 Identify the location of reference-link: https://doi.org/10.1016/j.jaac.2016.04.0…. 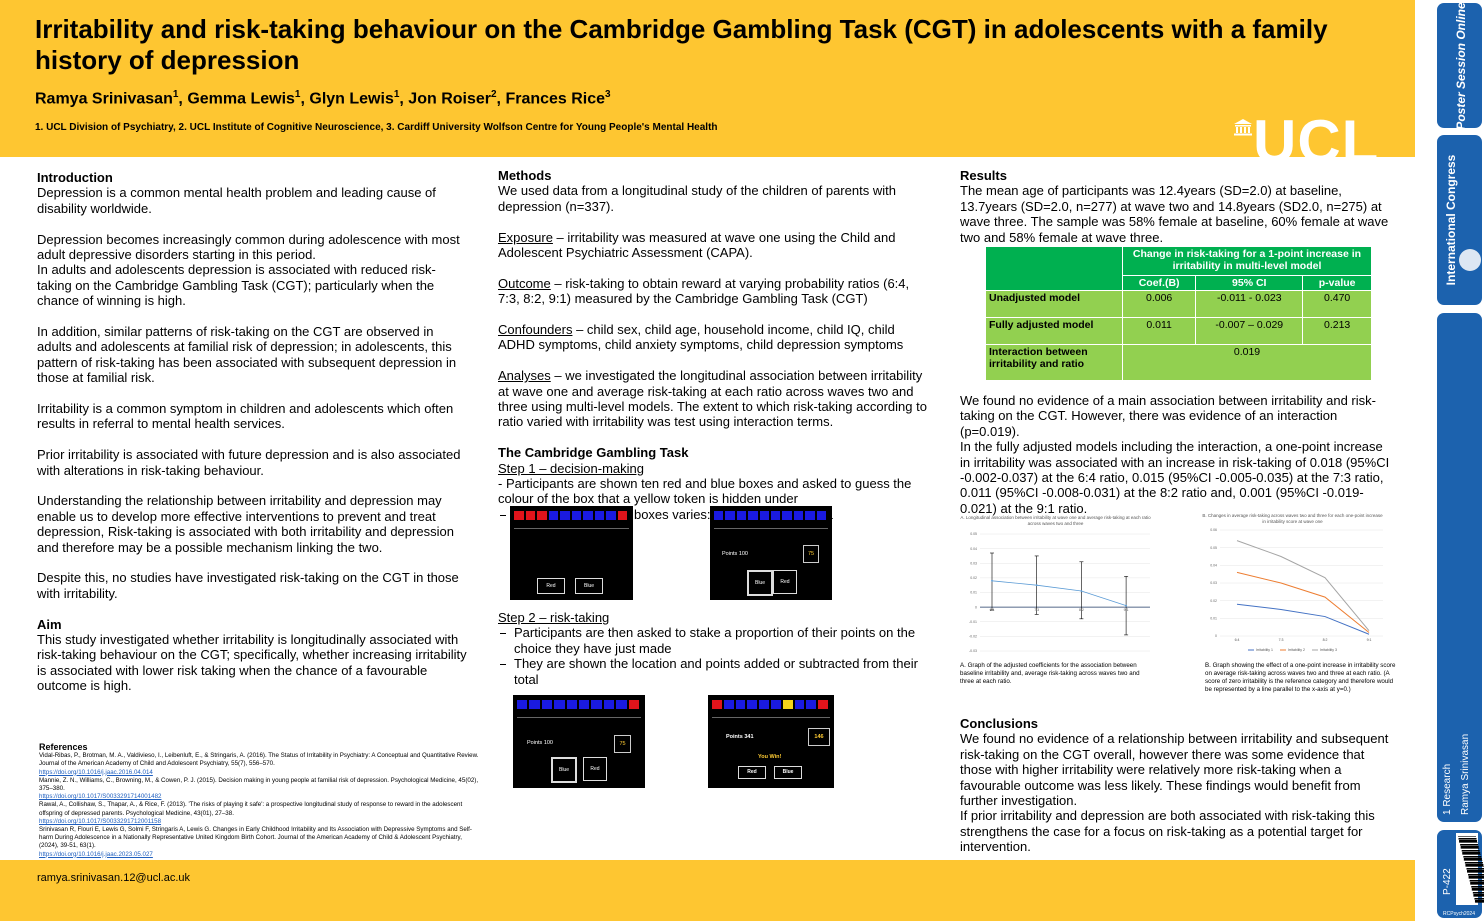
(96, 772).